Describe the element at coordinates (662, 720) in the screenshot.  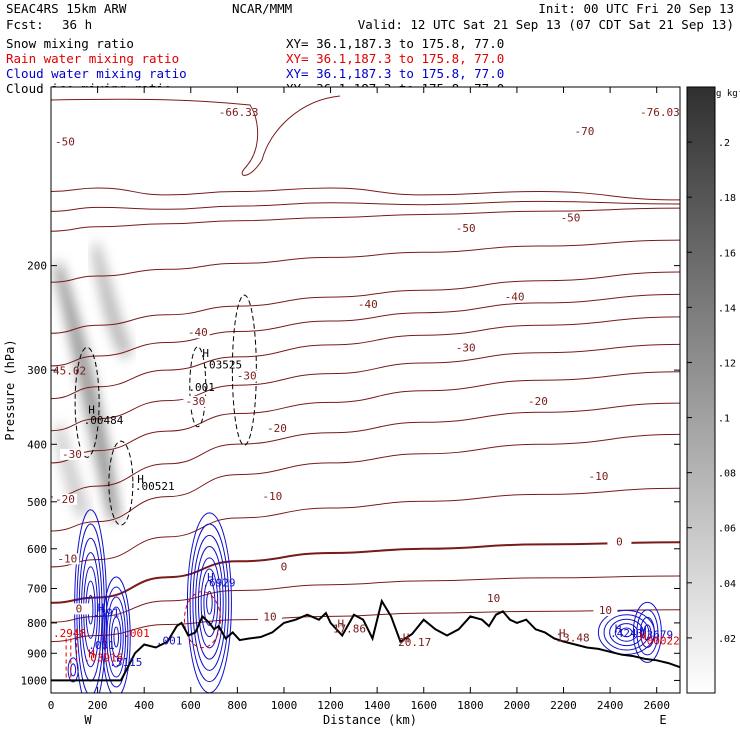
I see `east-endpoint: E` at that location.